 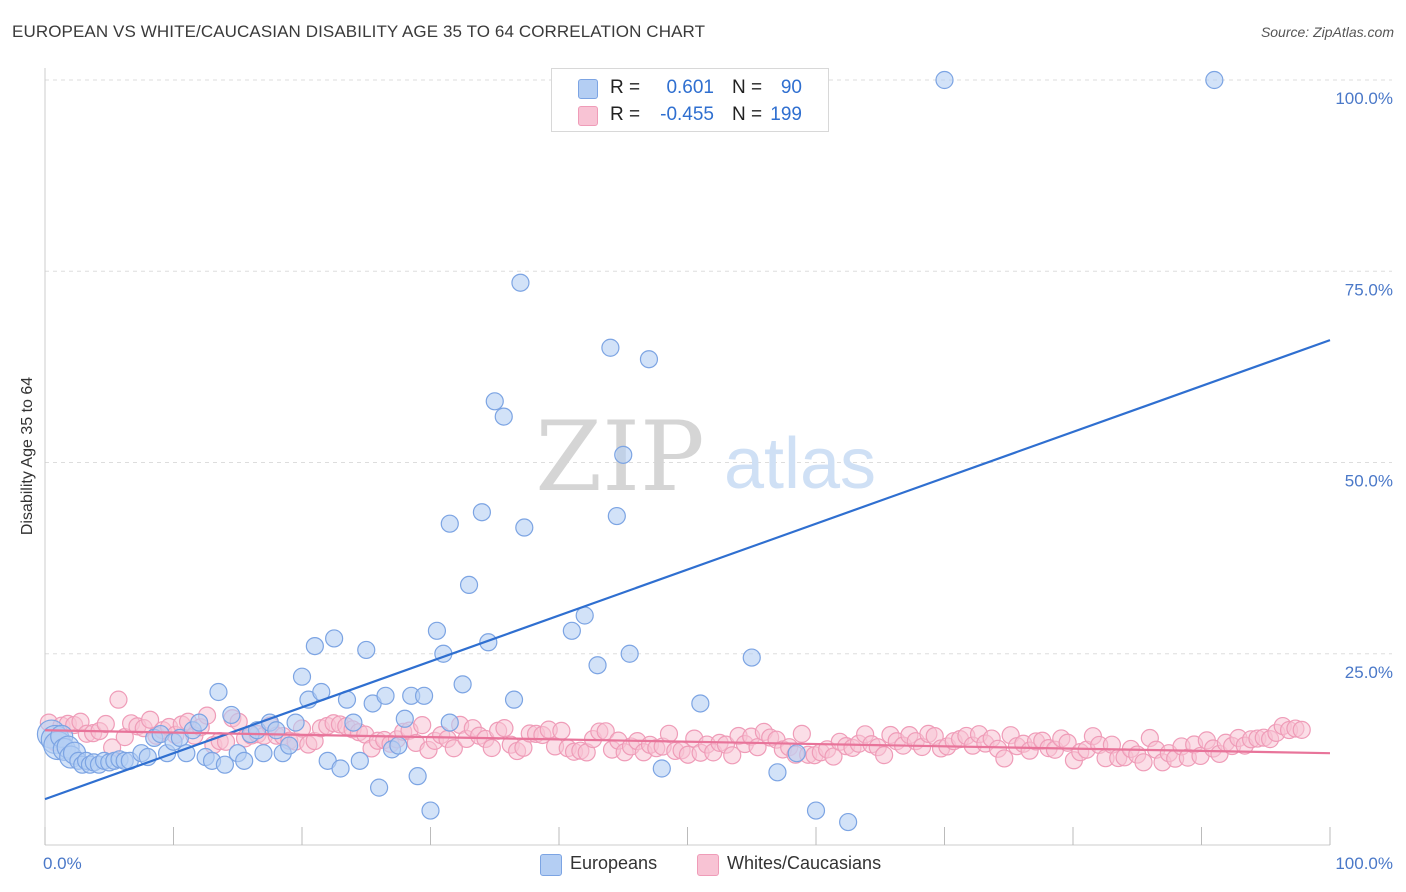 I want to click on legend-r-value: -0.455, so click(x=687, y=114).